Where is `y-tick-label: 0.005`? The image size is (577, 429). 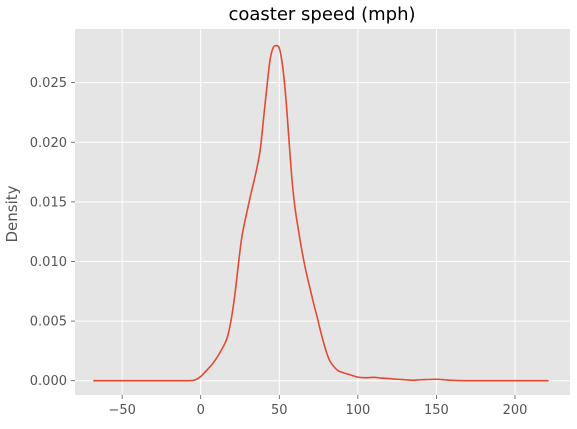
y-tick-label: 0.005 is located at coordinates (48, 322).